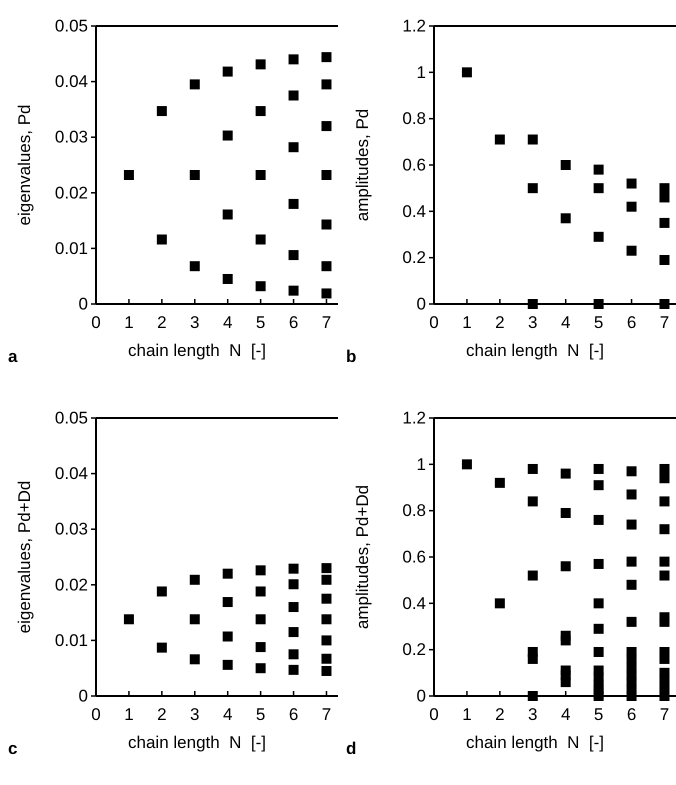  Describe the element at coordinates (24, 557) in the screenshot. I see `y-axis-title: eigenvalues, Pd+Dd` at that location.